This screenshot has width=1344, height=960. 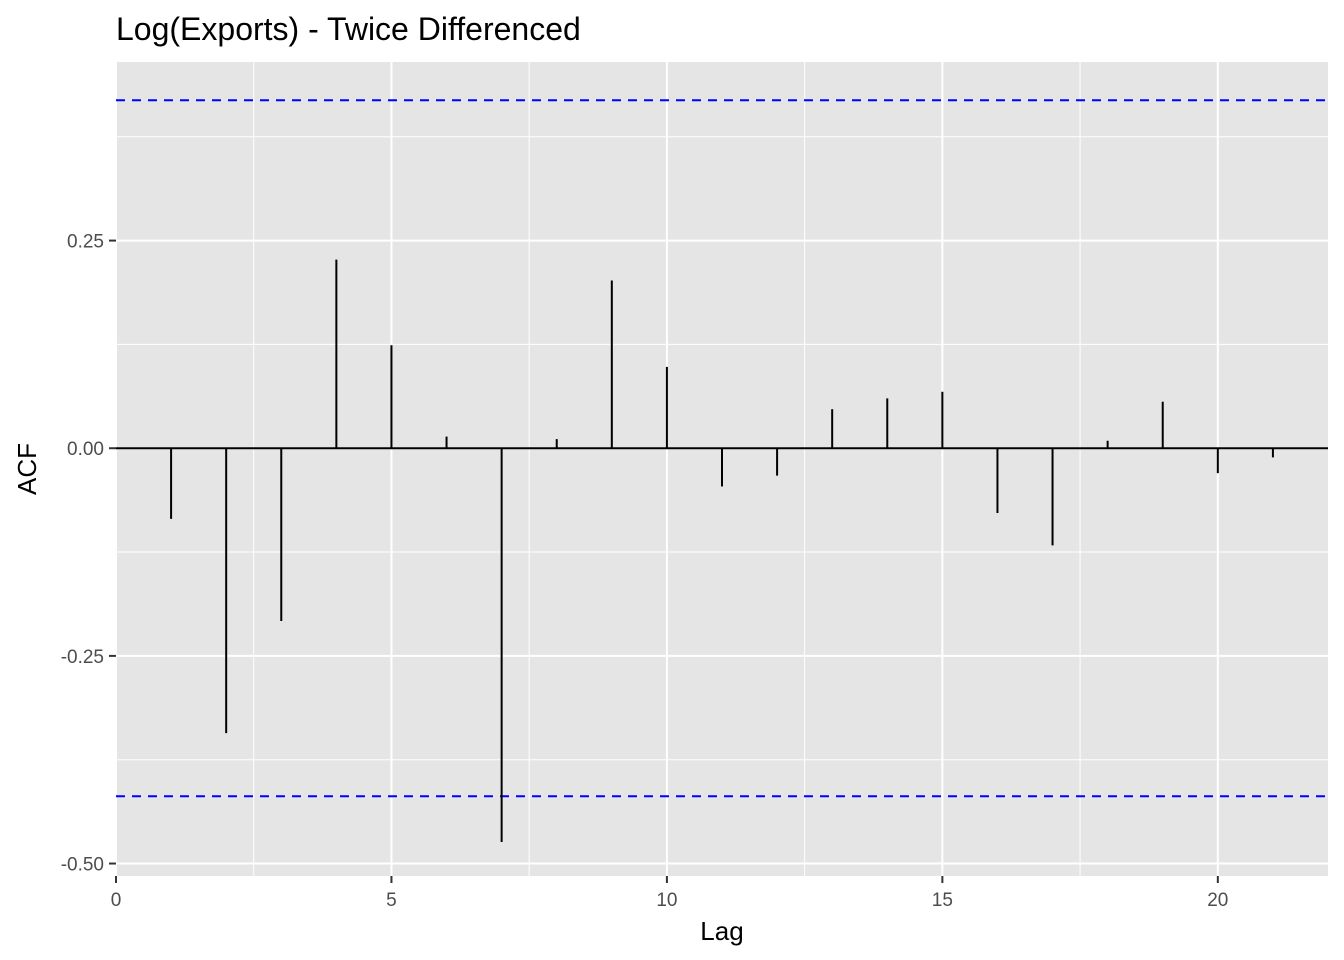 What do you see at coordinates (85, 242) in the screenshot?
I see `y-tick-label: 0.25` at bounding box center [85, 242].